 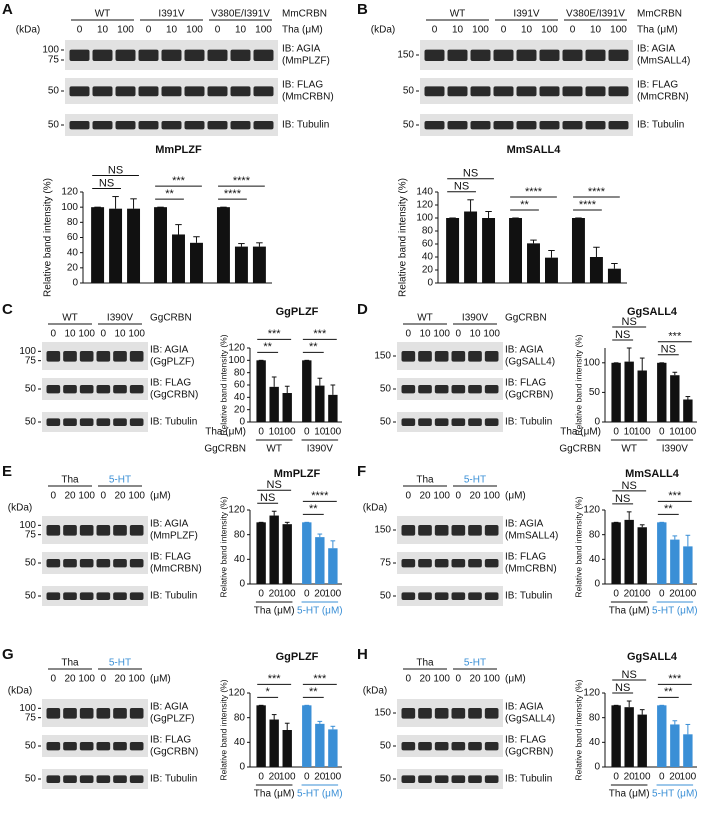 What do you see at coordinates (95, 596) in the screenshot?
I see `blot-background` at bounding box center [95, 596].